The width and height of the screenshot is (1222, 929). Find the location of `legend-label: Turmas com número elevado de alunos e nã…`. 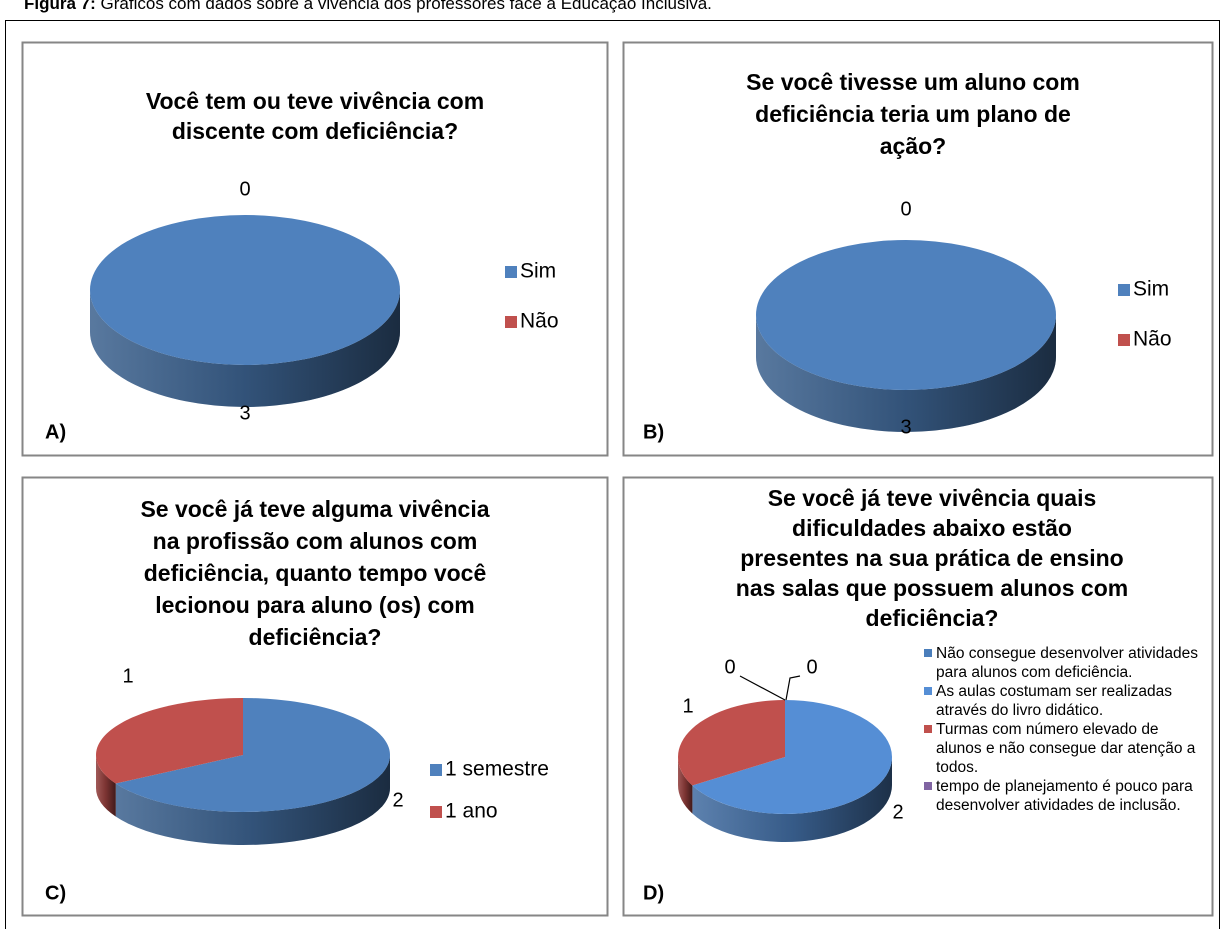

legend-label: Turmas com número elevado de alunos e nã… is located at coordinates (1066, 748).